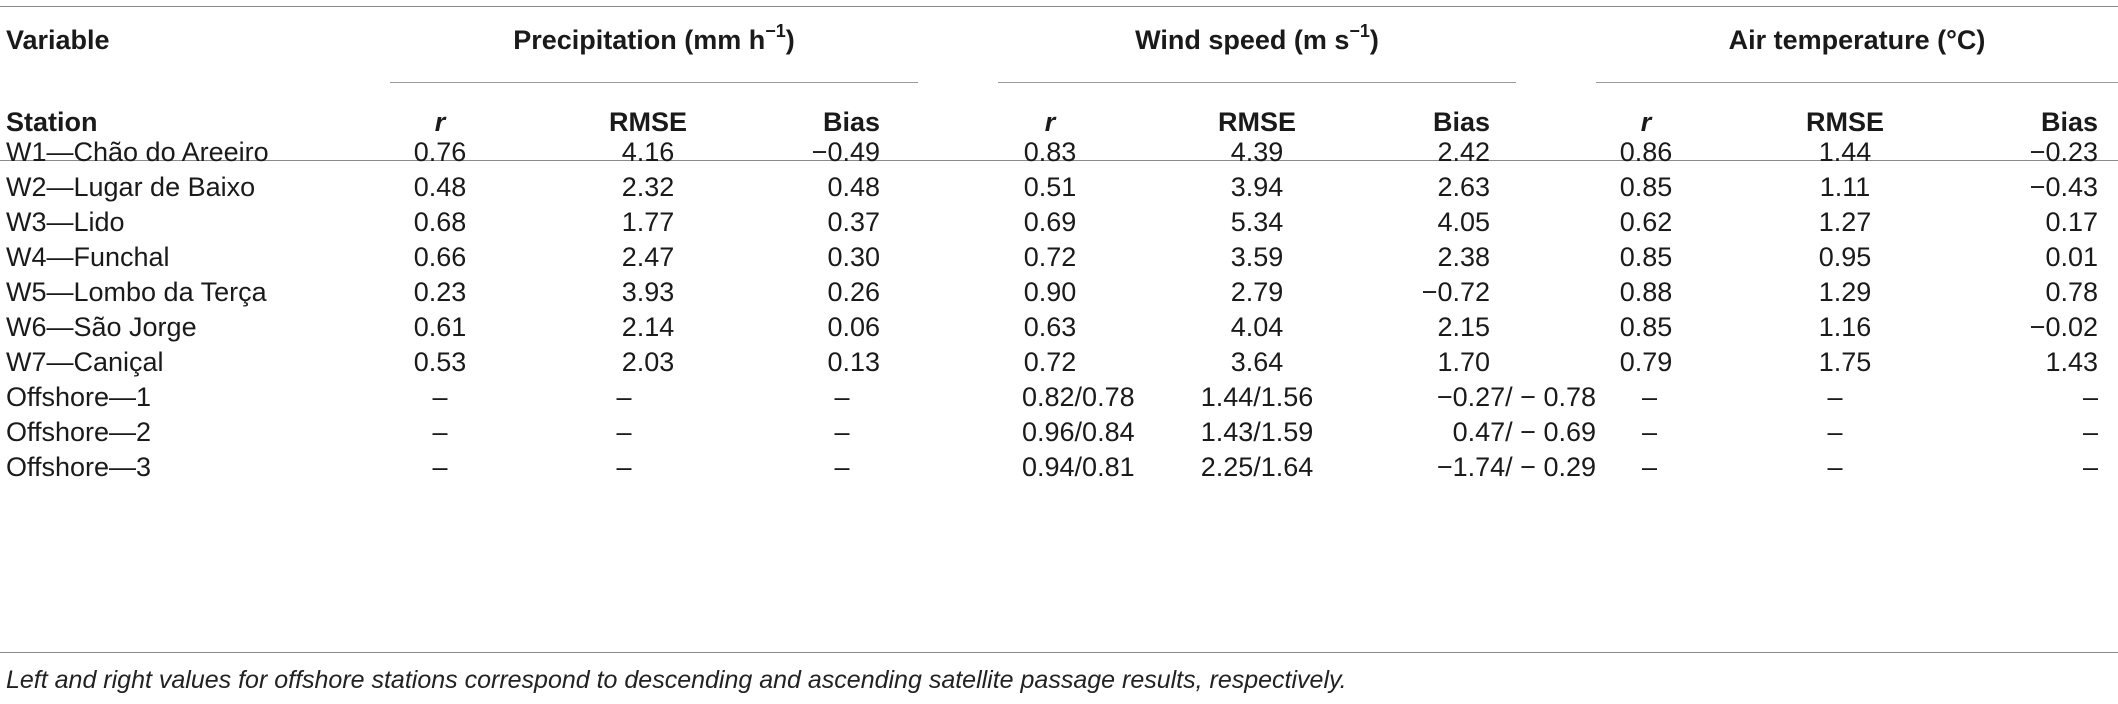  Describe the element at coordinates (1845, 362) in the screenshot. I see `table-cell: 1.75` at that location.